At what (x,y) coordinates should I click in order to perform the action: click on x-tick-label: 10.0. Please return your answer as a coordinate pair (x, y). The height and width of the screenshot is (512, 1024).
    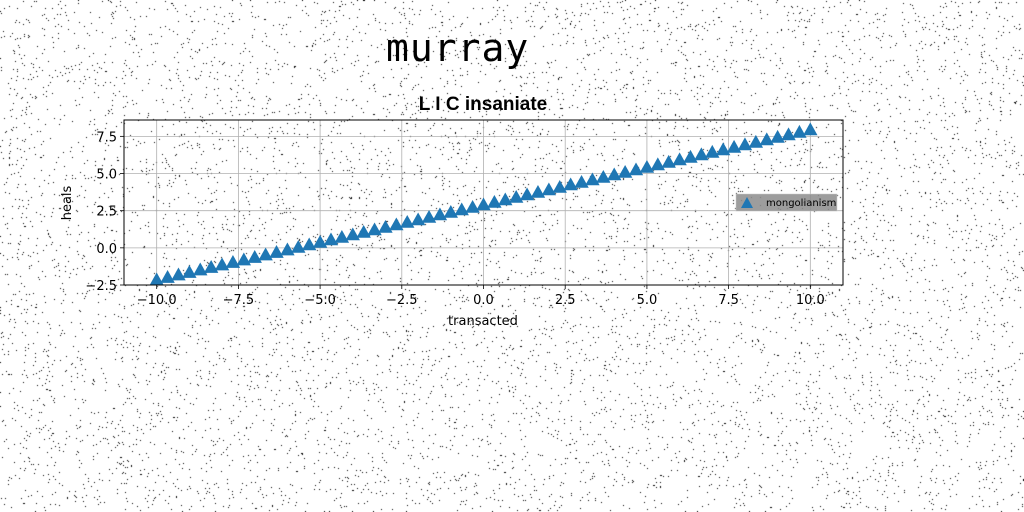
    Looking at the image, I should click on (810, 300).